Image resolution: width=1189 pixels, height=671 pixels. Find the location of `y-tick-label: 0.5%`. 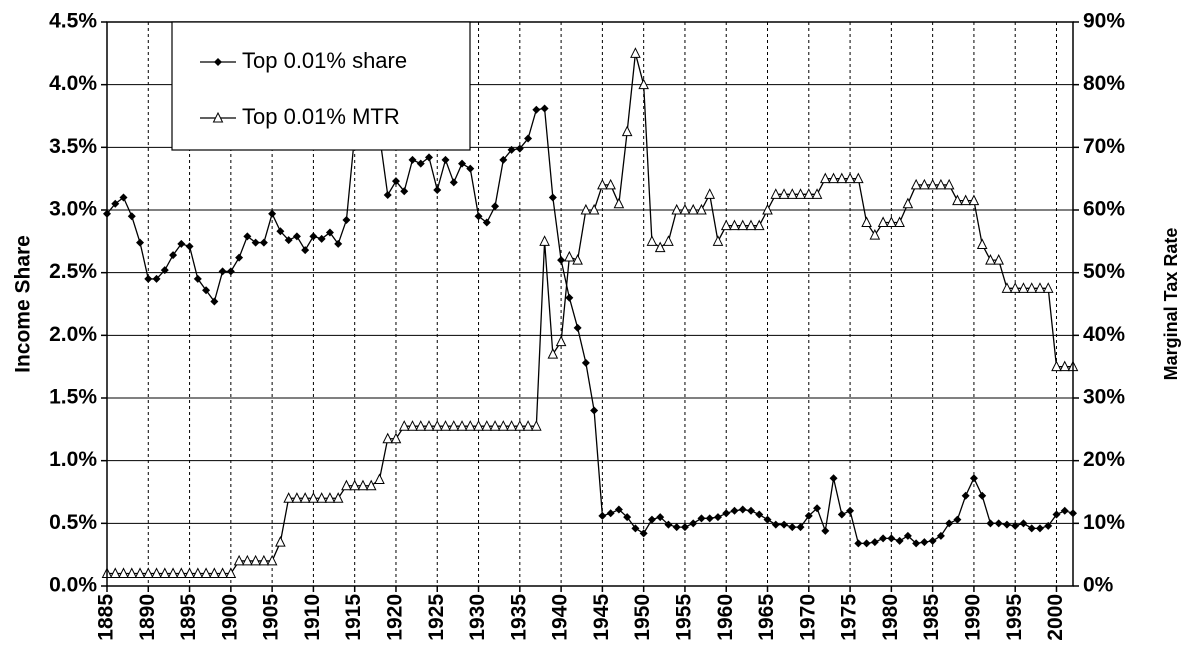

y-tick-label: 0.5% is located at coordinates (73, 522).